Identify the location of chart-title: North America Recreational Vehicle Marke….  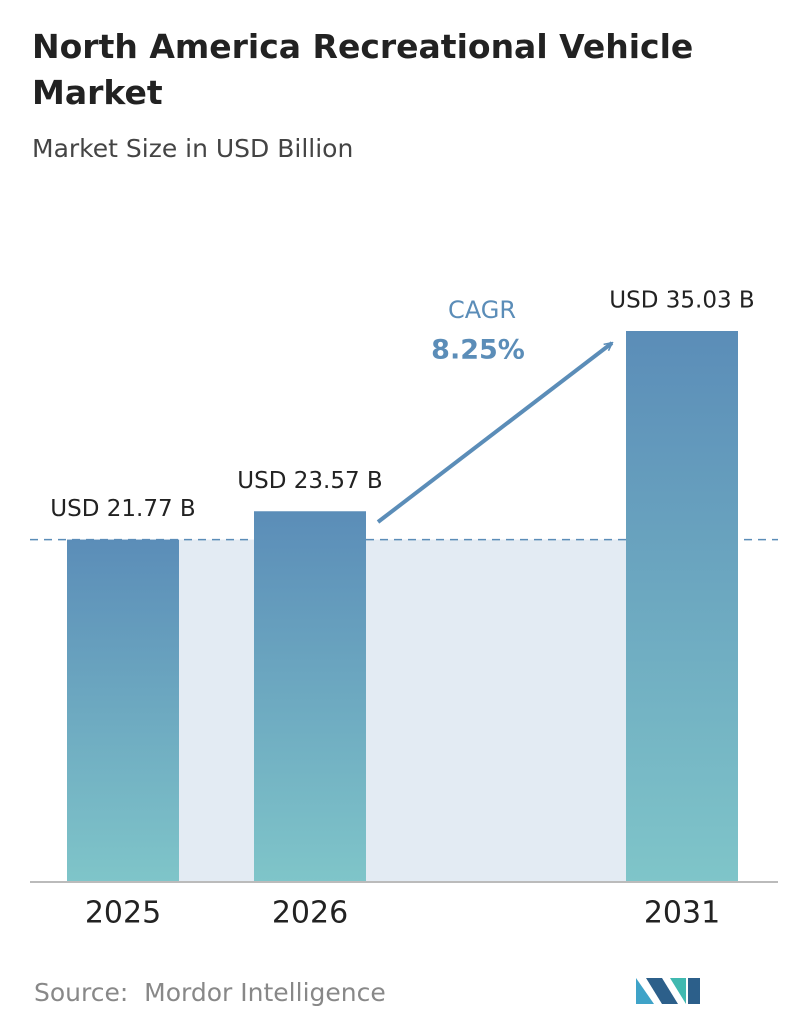
(363, 69).